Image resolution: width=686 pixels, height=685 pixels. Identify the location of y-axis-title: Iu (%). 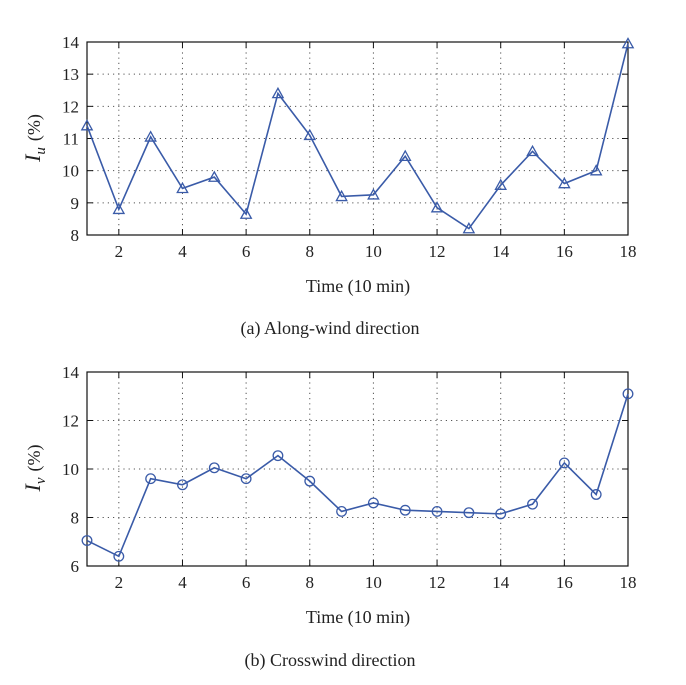
(34, 138).